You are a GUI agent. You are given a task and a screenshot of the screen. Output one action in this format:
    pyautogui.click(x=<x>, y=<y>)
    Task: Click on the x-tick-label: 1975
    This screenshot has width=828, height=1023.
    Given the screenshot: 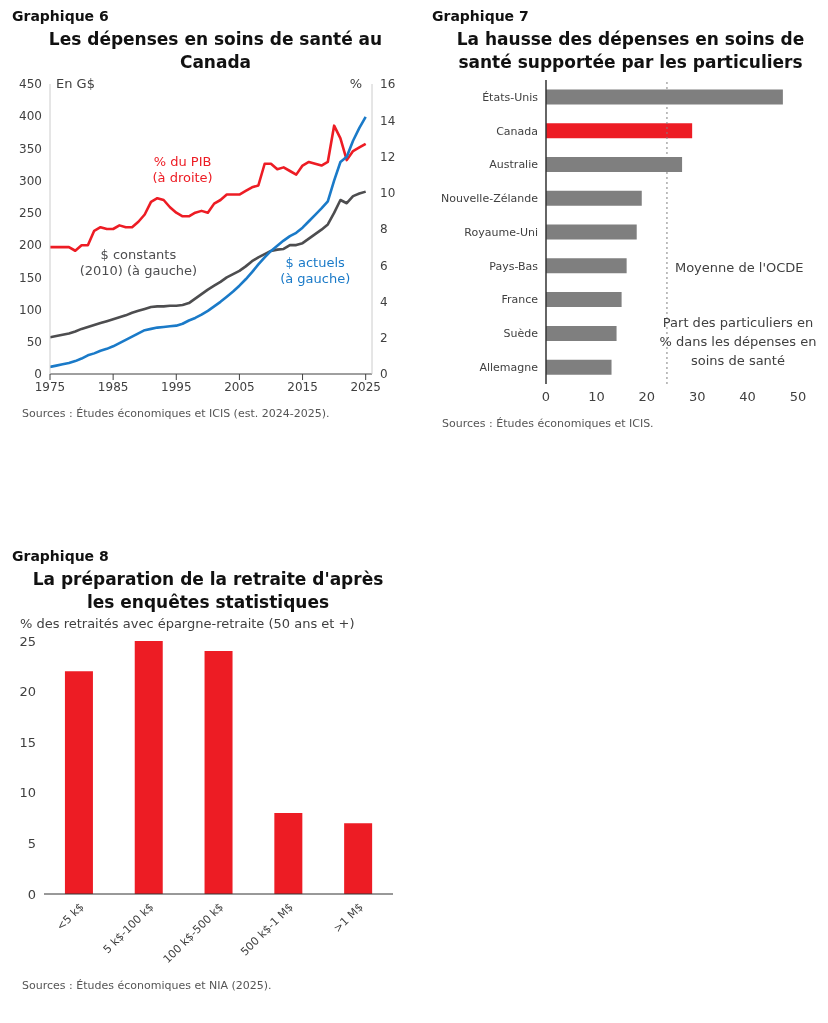 What is the action you would take?
    pyautogui.click(x=50, y=386)
    